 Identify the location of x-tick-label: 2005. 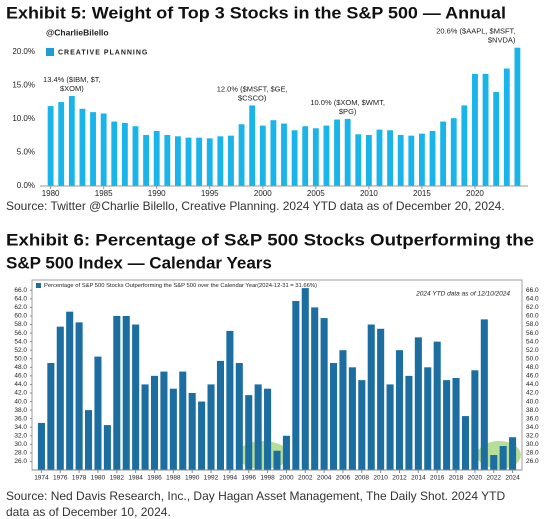
(316, 193).